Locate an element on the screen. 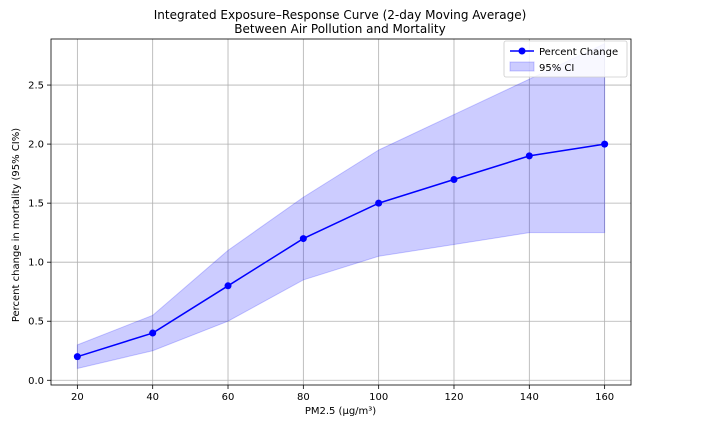 This screenshot has height=428, width=715. legend: Percent Change 95% CI is located at coordinates (565, 59).